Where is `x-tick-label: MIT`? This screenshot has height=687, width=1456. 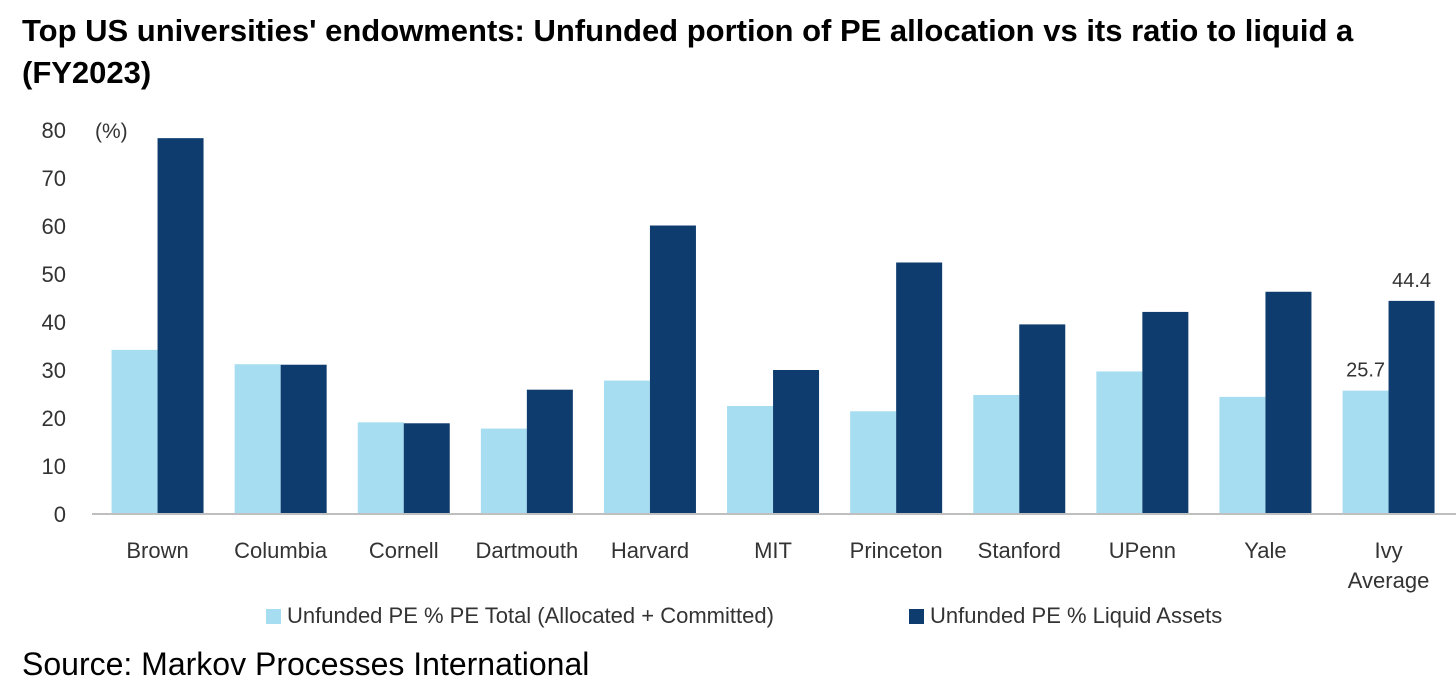 x-tick-label: MIT is located at coordinates (773, 550).